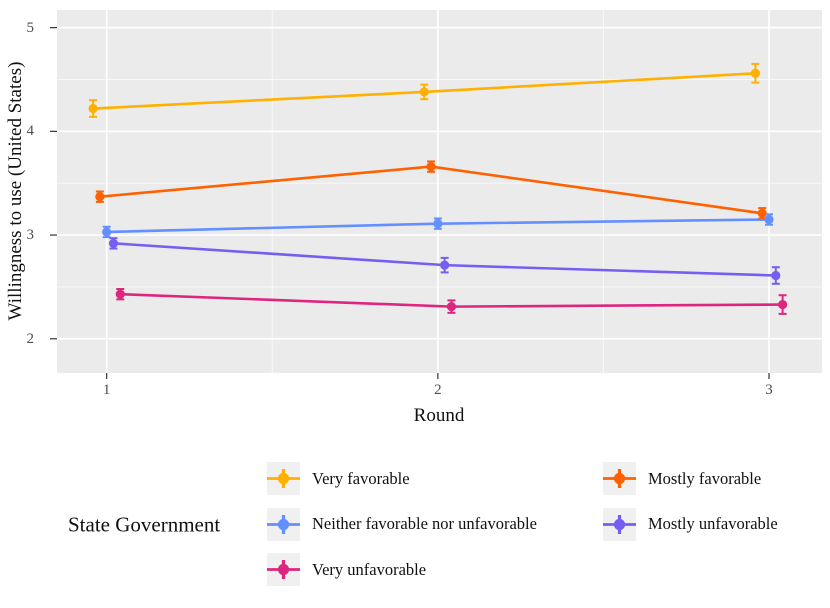 The image size is (830, 608). What do you see at coordinates (361, 478) in the screenshot?
I see `legend-label: Very favorable` at bounding box center [361, 478].